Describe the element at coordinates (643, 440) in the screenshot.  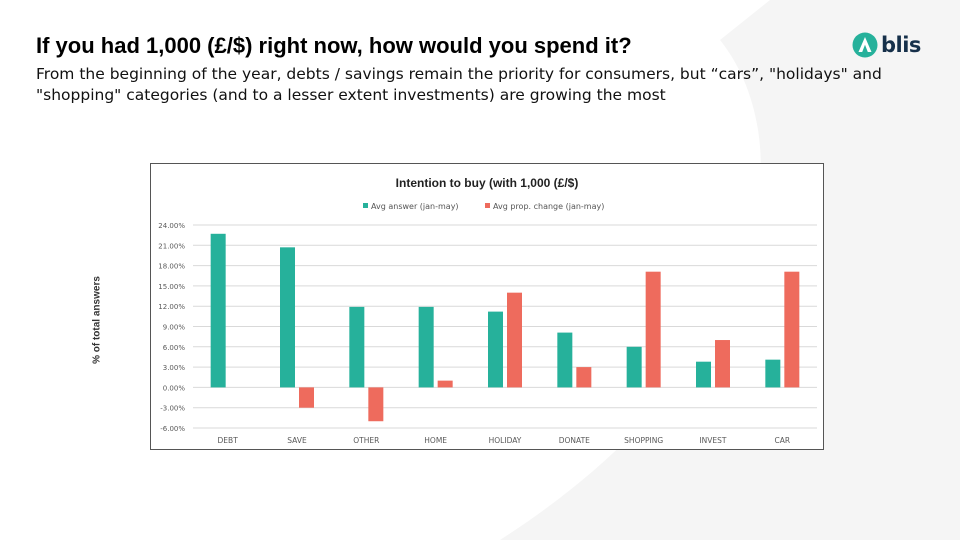
I see `x-category-label: SHOPPING` at that location.